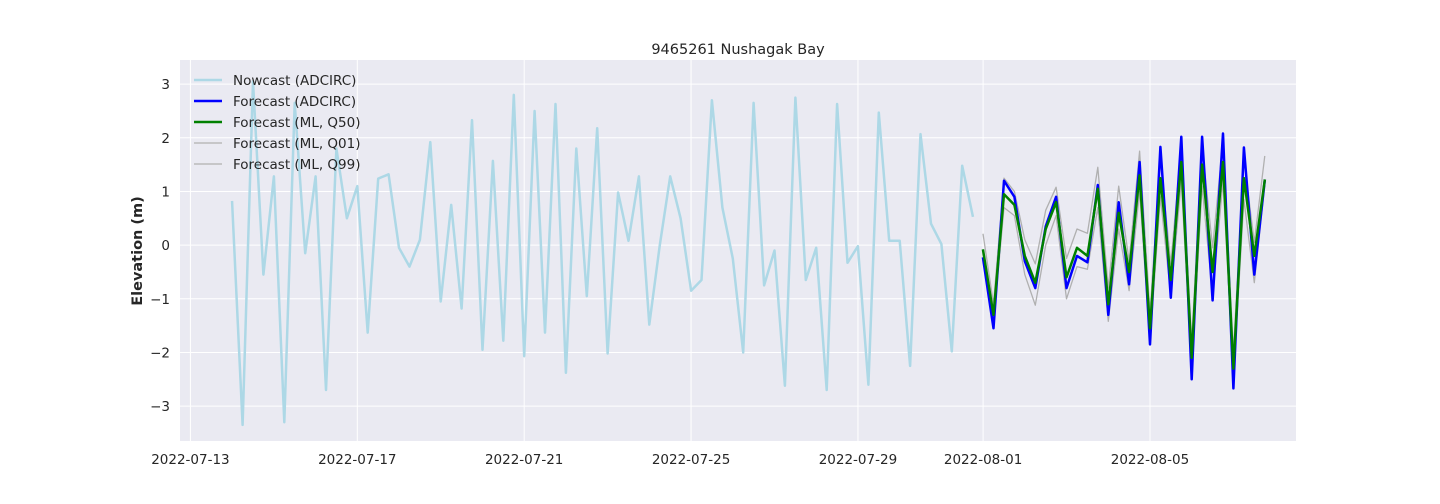  Describe the element at coordinates (294, 81) in the screenshot. I see `legend-label: Nowcast (ADCIRC)` at that location.